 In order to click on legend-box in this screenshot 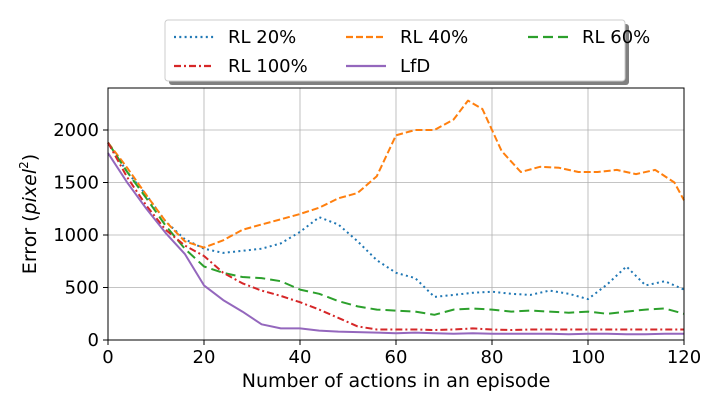, I will do `click(395, 50)`.